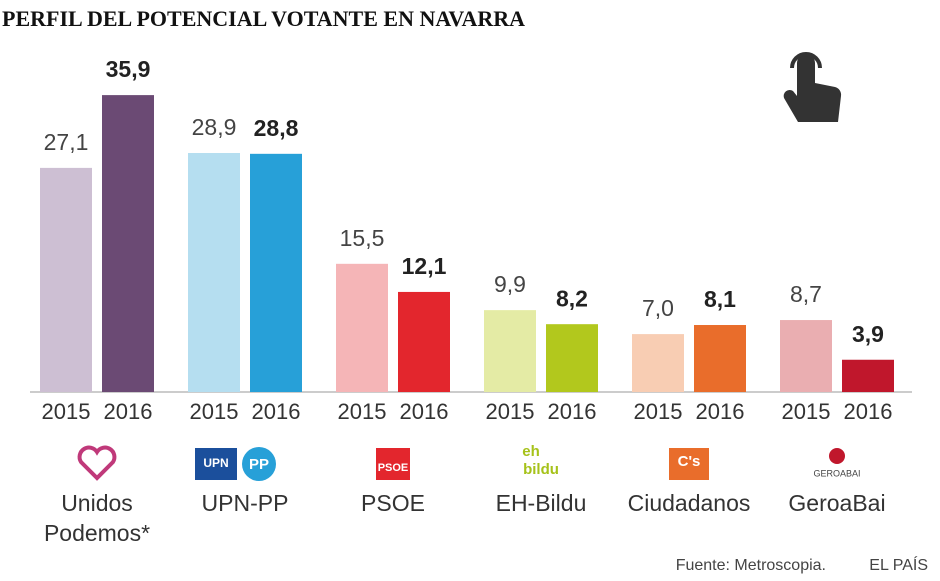 The width and height of the screenshot is (940, 581). What do you see at coordinates (393, 503) in the screenshot?
I see `category-label: PSOE` at bounding box center [393, 503].